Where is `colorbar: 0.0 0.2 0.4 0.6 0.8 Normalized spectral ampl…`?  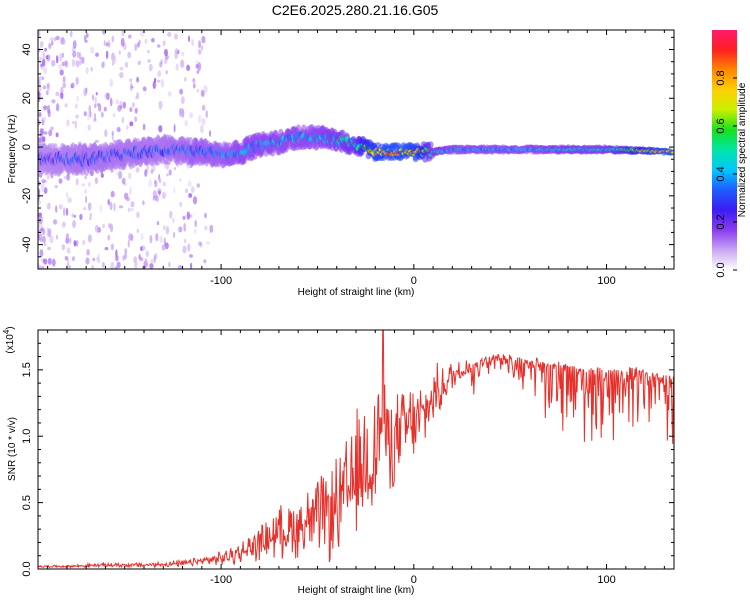
colorbar: 0.0 0.2 0.4 0.6 0.8 Normalized spectral ampl… is located at coordinates (730, 154).